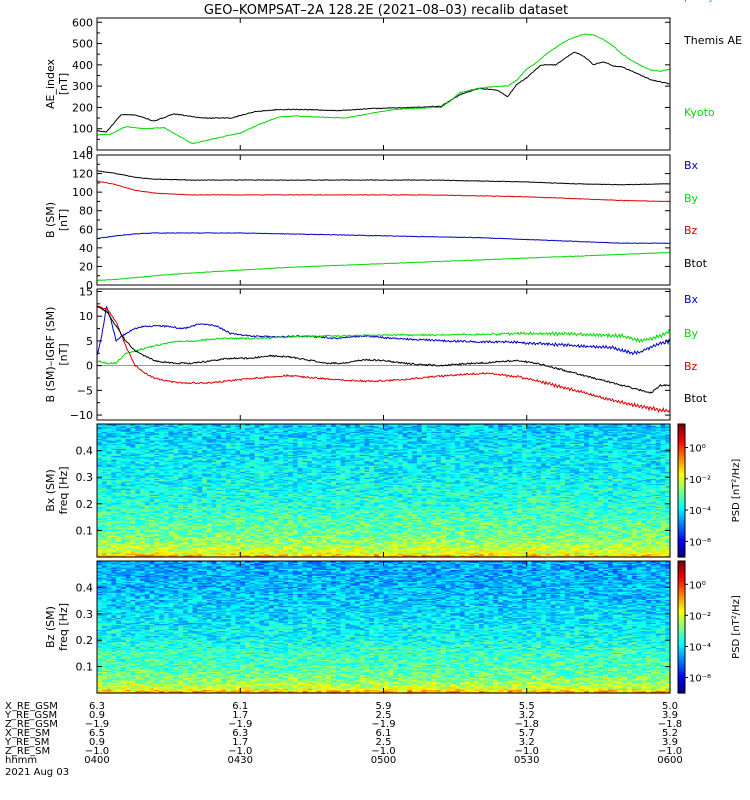  Describe the element at coordinates (82, 174) in the screenshot. I see `y-tick-label: 120` at that location.